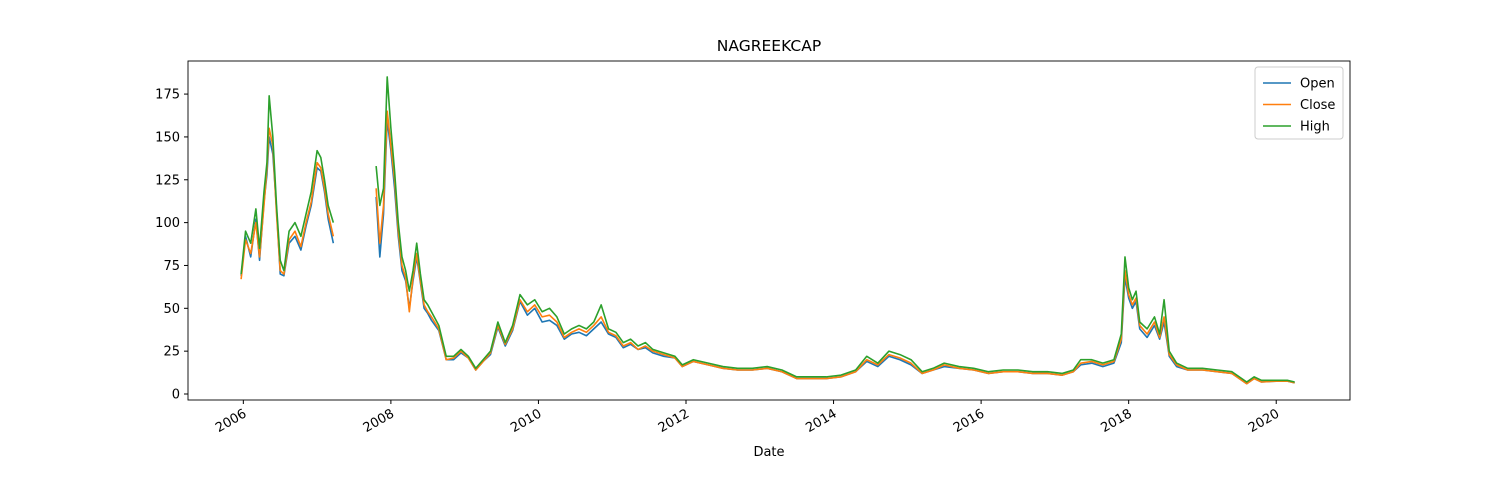  Describe the element at coordinates (171, 266) in the screenshot. I see `y-tick-label: 75` at that location.